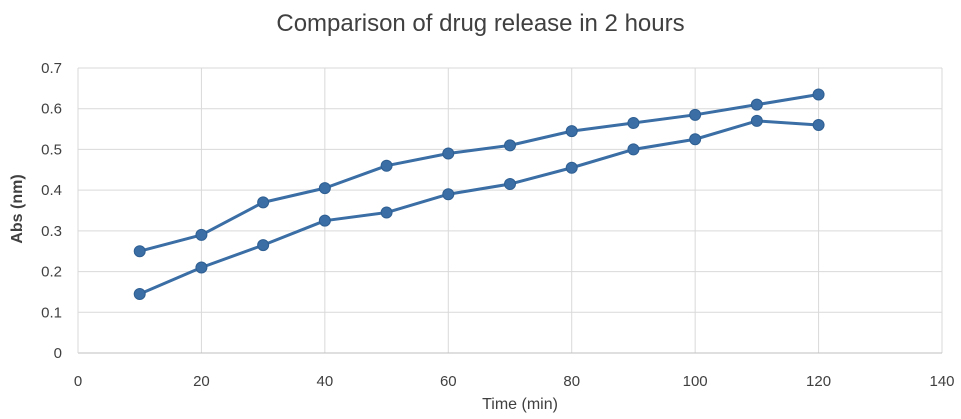  I want to click on x-tick-labels: 0 20 40 60 80 100 120 140, so click(514, 381).